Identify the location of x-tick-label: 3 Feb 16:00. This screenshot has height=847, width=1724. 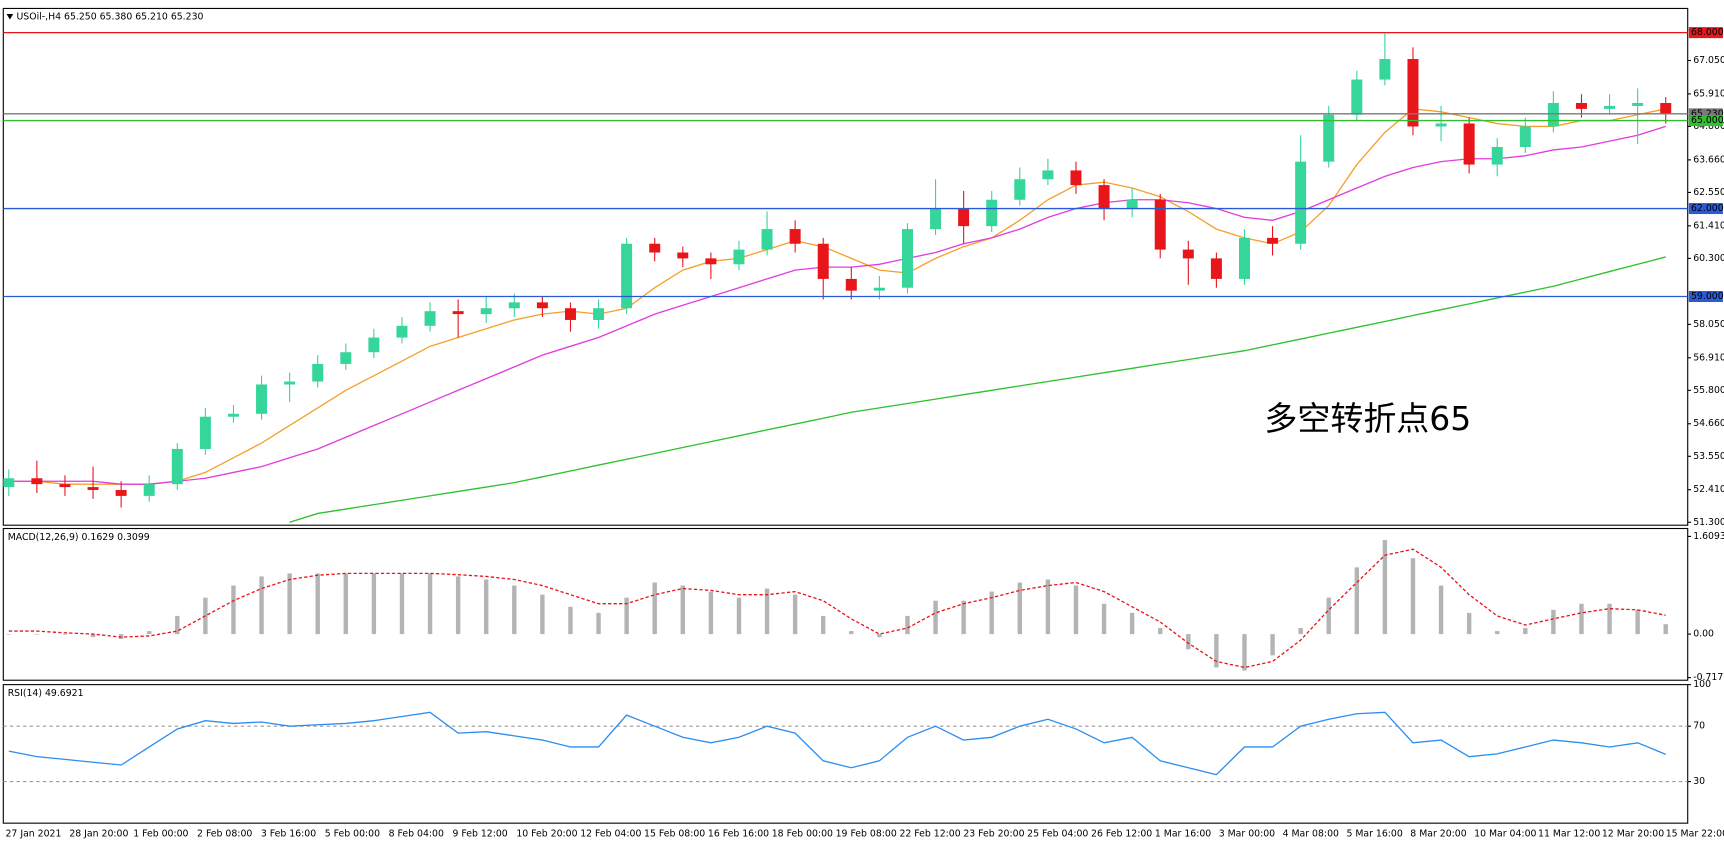
(288, 834).